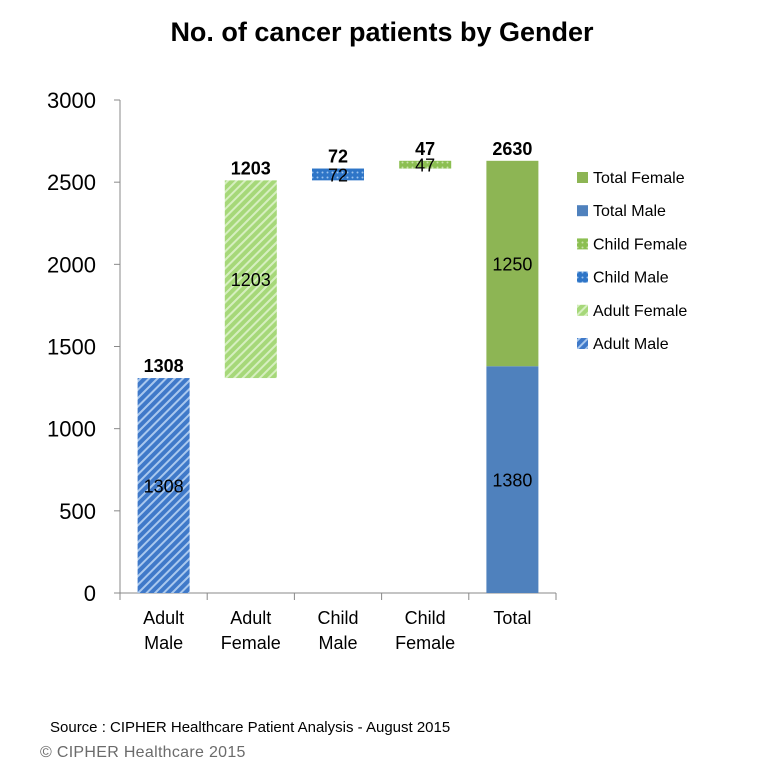 The height and width of the screenshot is (774, 768). I want to click on x-category-label: Child Male, so click(337, 630).